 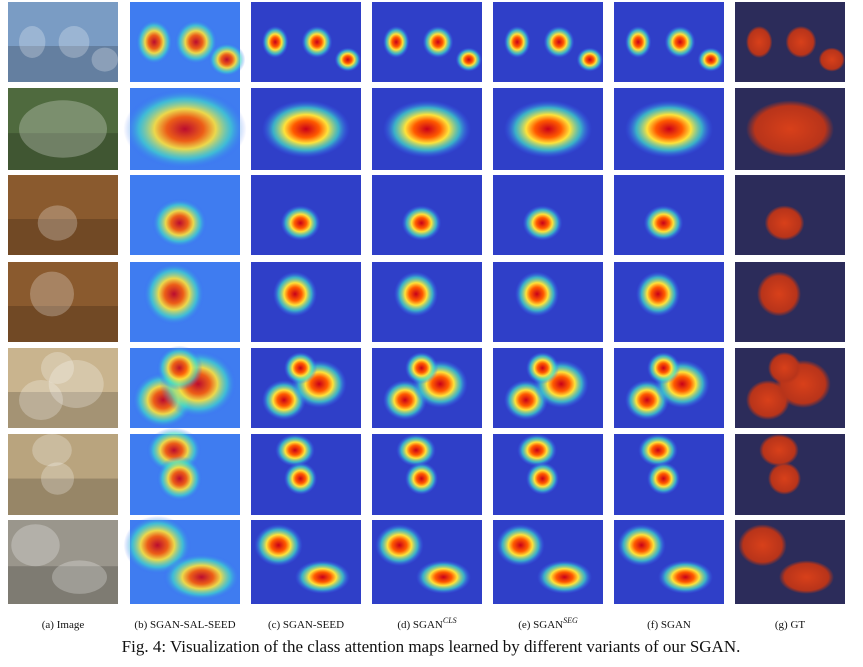 I want to click on label-text: (f) SGAN, so click(x=669, y=625).